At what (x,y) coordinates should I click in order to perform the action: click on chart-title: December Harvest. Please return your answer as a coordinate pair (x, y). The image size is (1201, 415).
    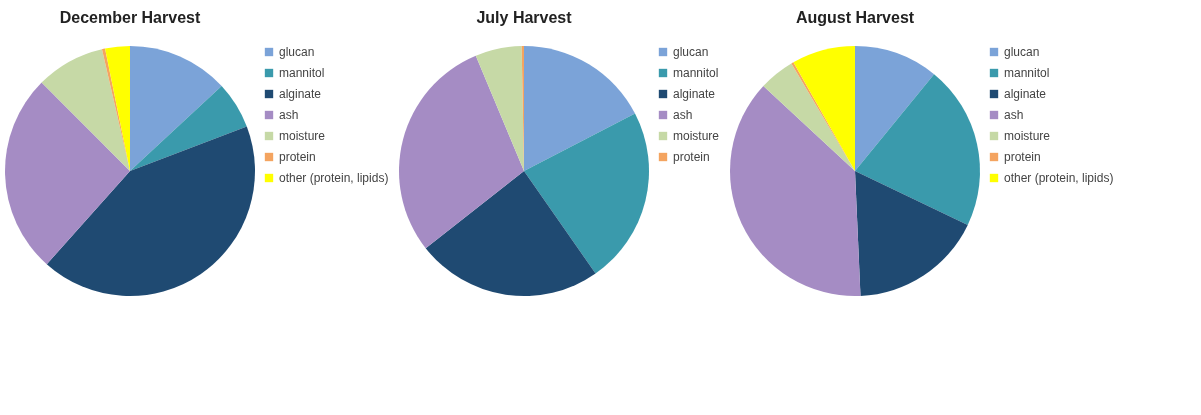
    Looking at the image, I should click on (130, 17).